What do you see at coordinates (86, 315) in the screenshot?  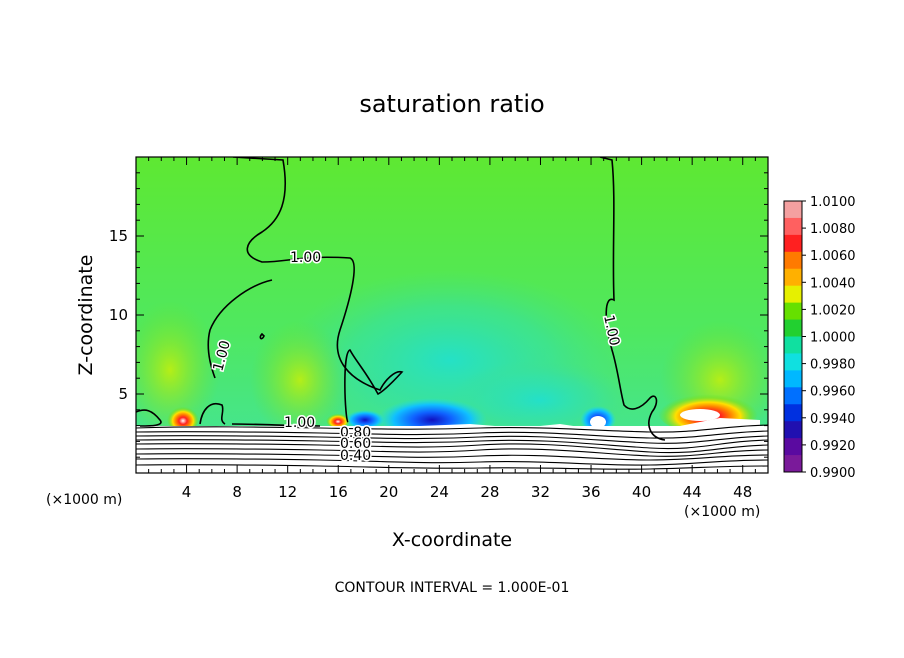 I see `y-axis-title: Z-coordinate` at bounding box center [86, 315].